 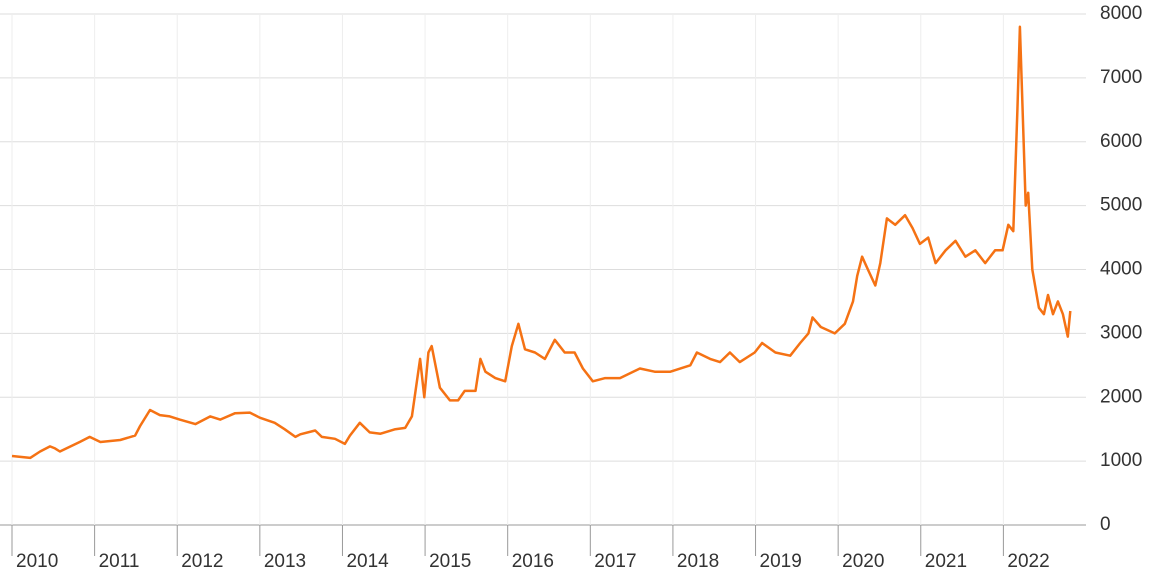 What do you see at coordinates (1121, 141) in the screenshot?
I see `y-tick-label: 6000` at bounding box center [1121, 141].